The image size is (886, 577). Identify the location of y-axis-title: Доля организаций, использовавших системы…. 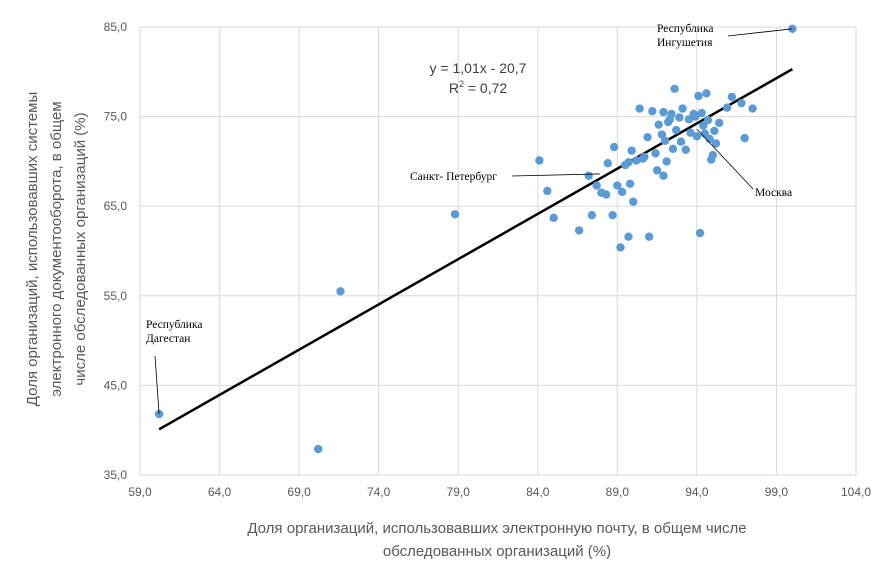
(56, 249).